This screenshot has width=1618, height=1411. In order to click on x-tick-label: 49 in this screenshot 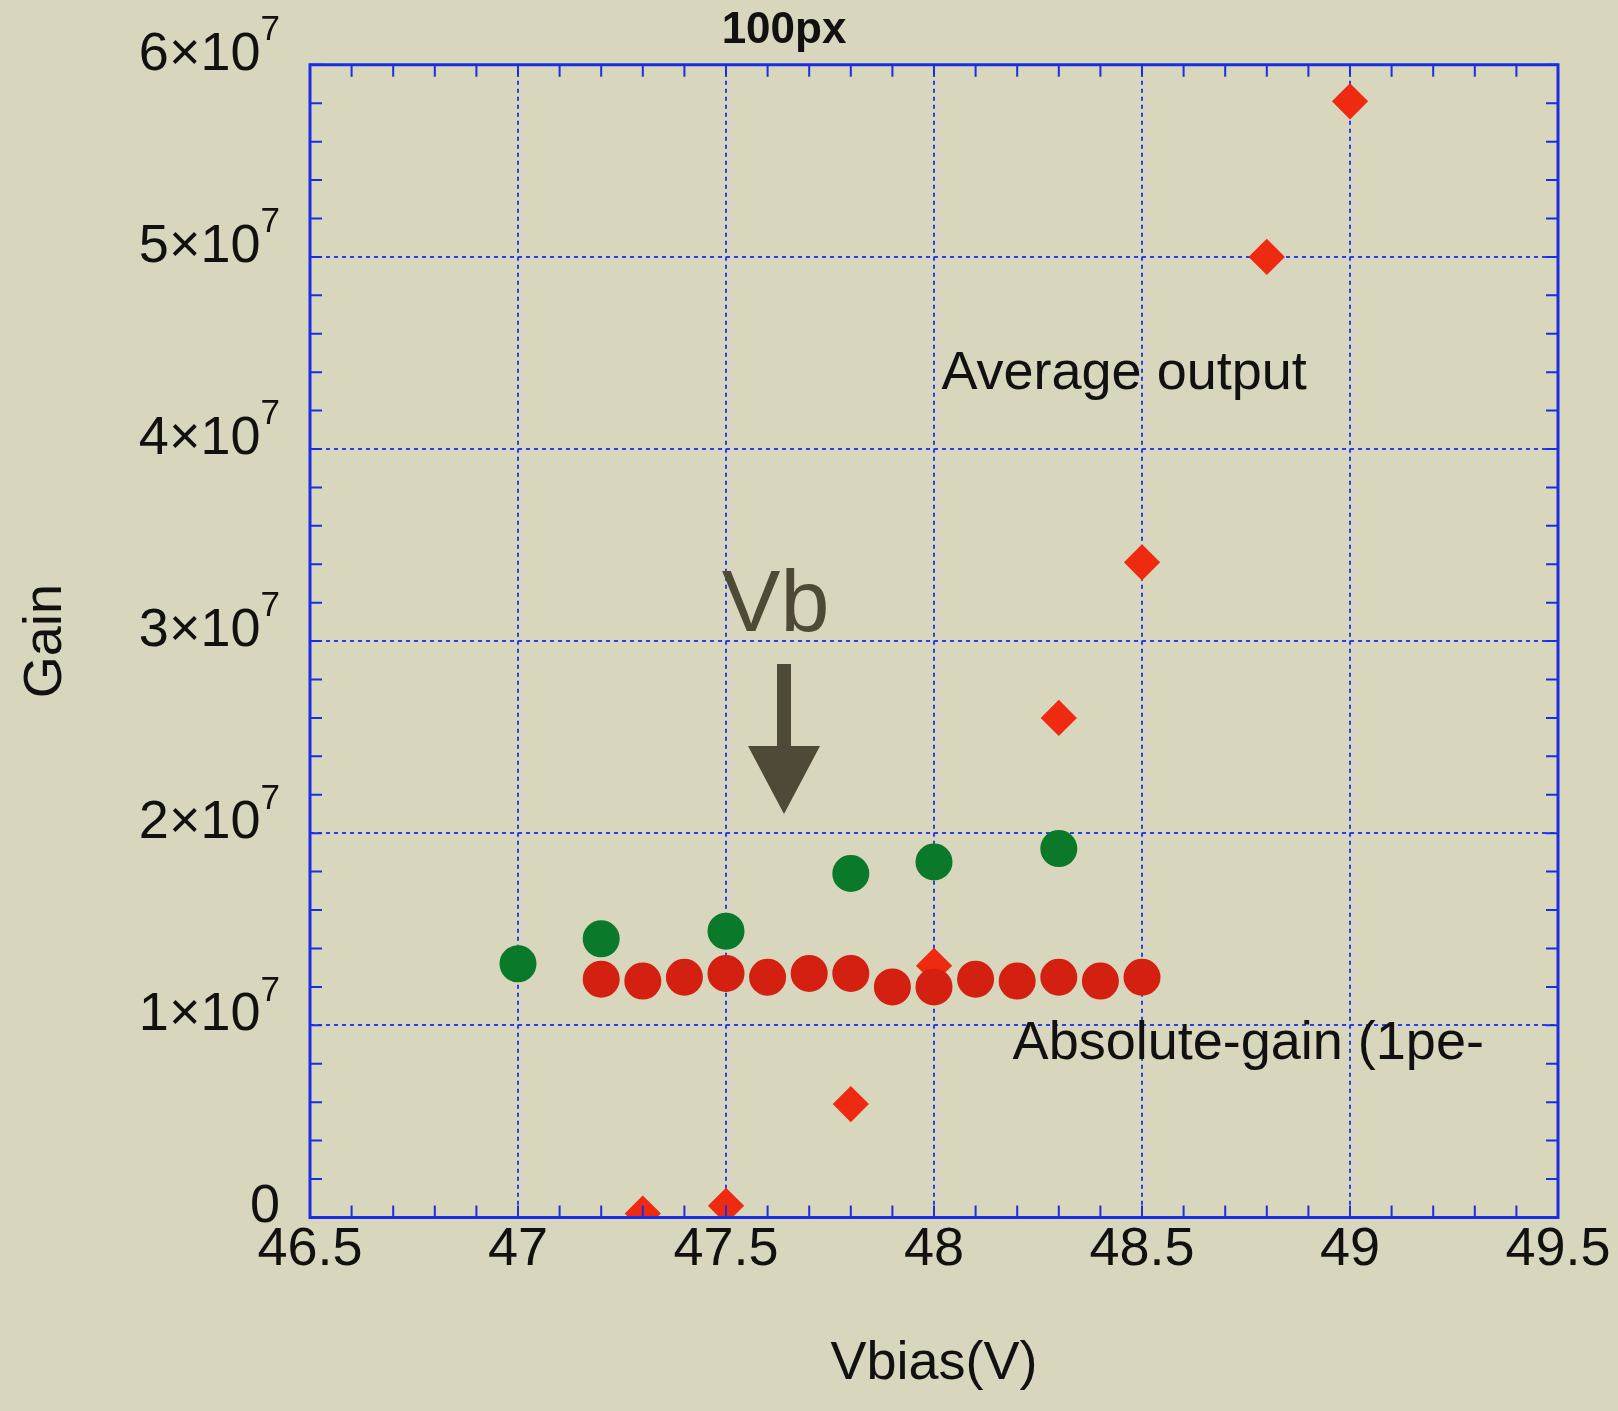, I will do `click(1350, 1245)`.